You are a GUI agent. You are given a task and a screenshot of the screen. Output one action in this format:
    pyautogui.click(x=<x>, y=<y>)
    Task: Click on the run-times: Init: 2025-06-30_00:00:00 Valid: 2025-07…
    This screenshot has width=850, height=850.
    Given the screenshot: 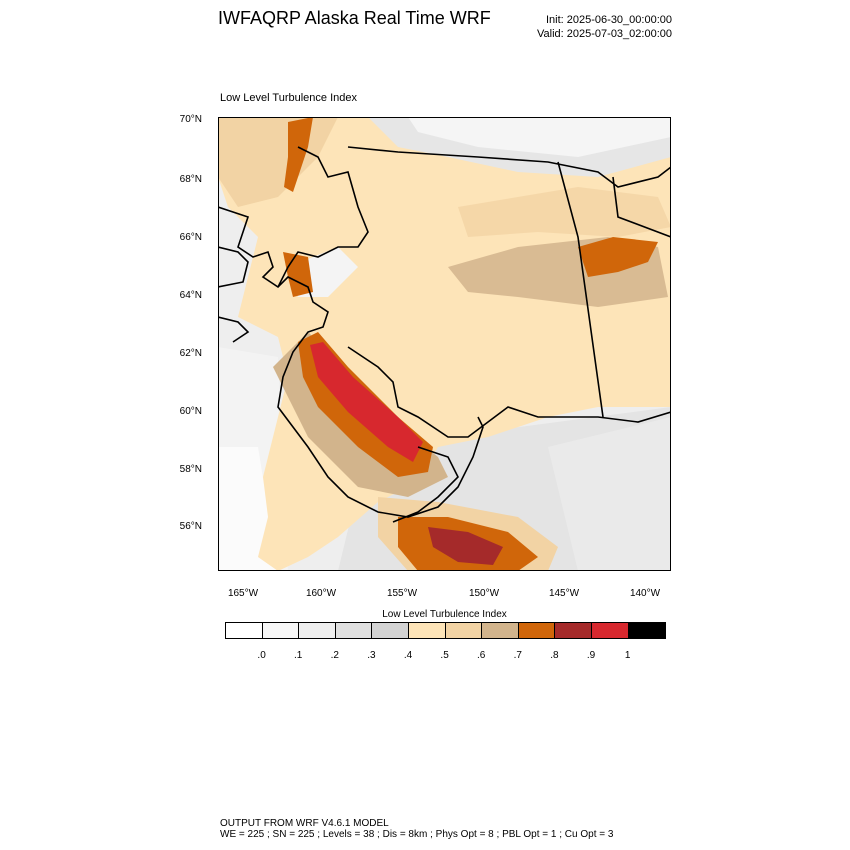 What is the action you would take?
    pyautogui.click(x=604, y=27)
    